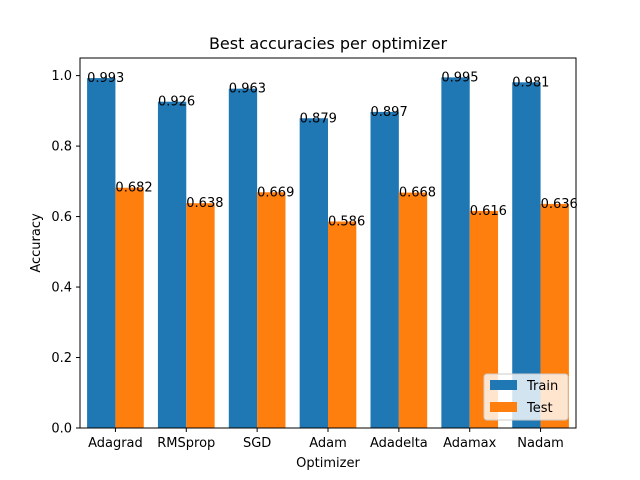 This screenshot has width=640, height=480. Describe the element at coordinates (540, 443) in the screenshot. I see `x-tick-label: Nadam` at that location.